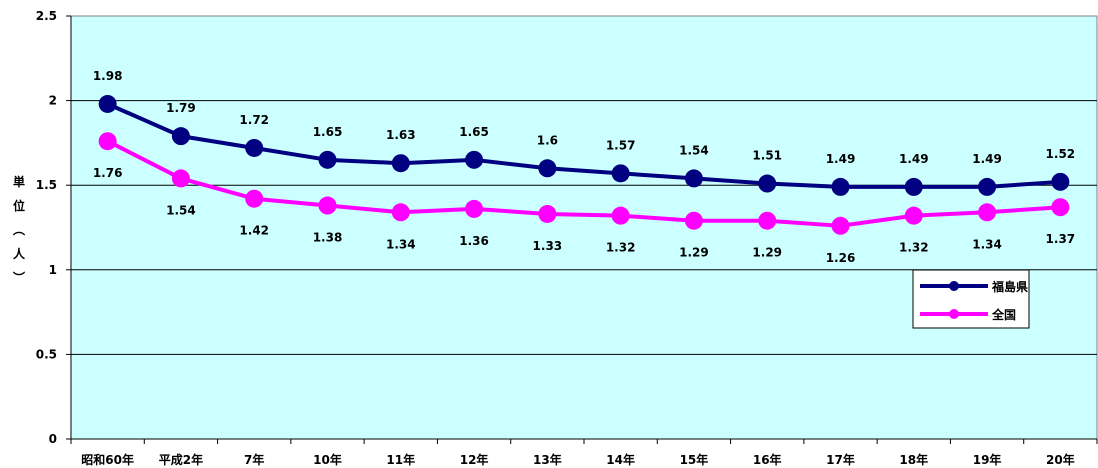  What do you see at coordinates (19, 181) in the screenshot?
I see `y-axis-label-char: 単` at bounding box center [19, 181].